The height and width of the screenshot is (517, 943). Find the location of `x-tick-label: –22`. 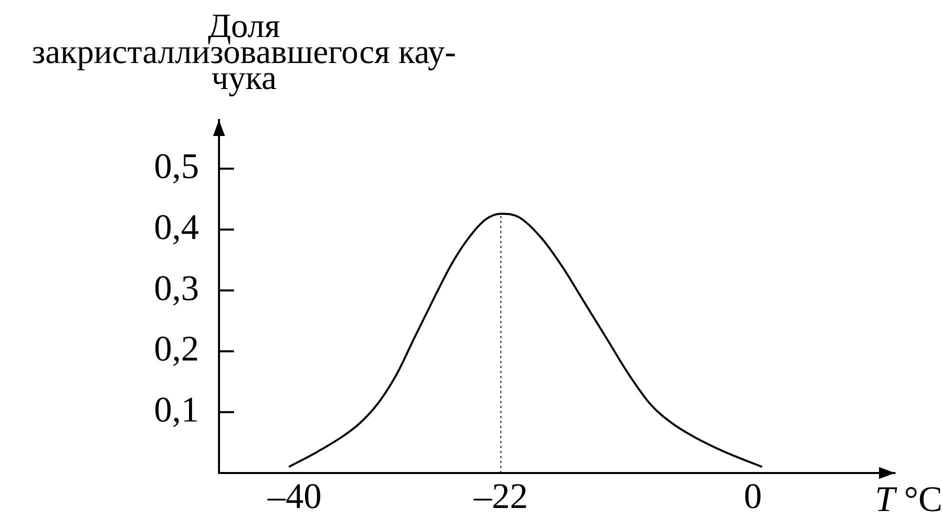

x-tick-label: –22 is located at coordinates (500, 496).